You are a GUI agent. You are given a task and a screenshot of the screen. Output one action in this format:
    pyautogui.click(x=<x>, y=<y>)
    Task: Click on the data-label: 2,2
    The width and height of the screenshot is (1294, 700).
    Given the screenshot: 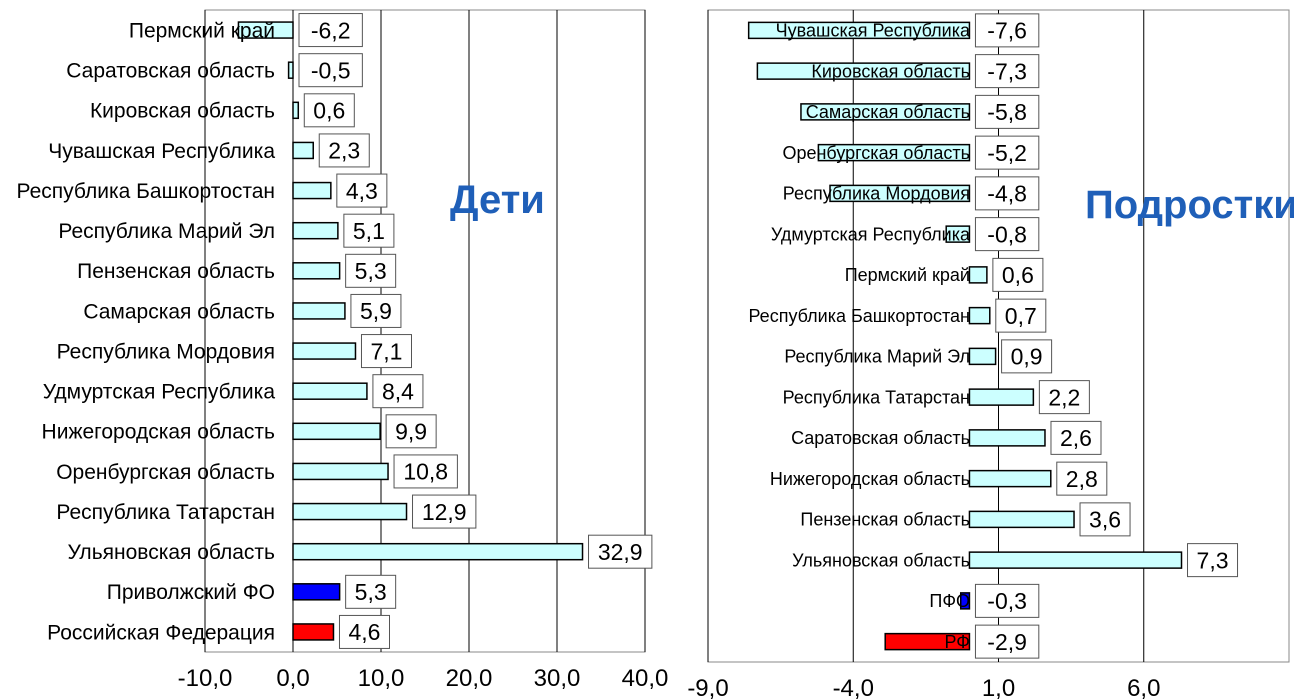 What is the action you would take?
    pyautogui.click(x=1064, y=397)
    